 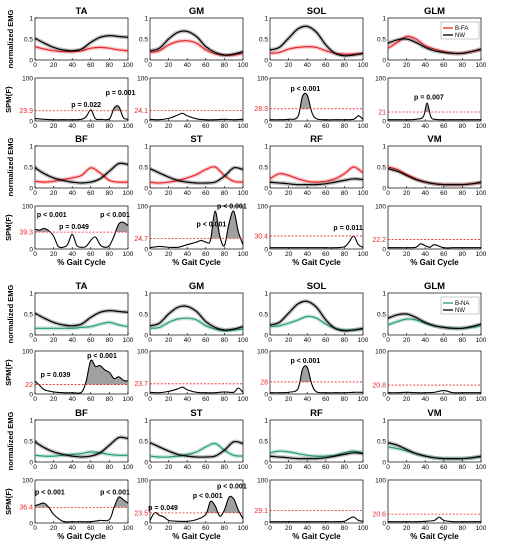 What do you see at coordinates (188, 467) in the screenshot?
I see `emg-bna-st-xtick-label: 40` at bounding box center [188, 467].